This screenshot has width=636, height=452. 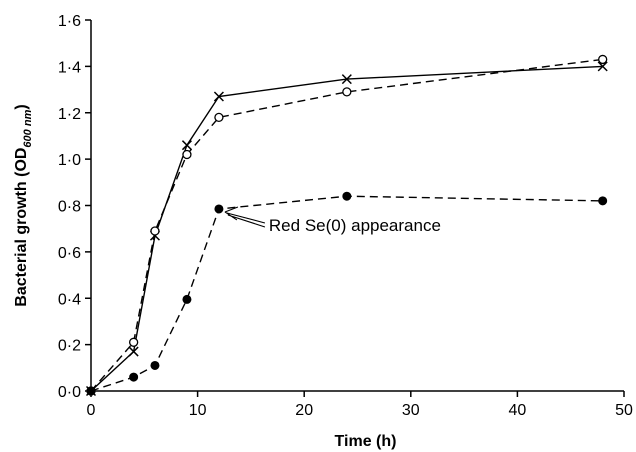 I want to click on x-tick-label: 40, so click(x=518, y=410).